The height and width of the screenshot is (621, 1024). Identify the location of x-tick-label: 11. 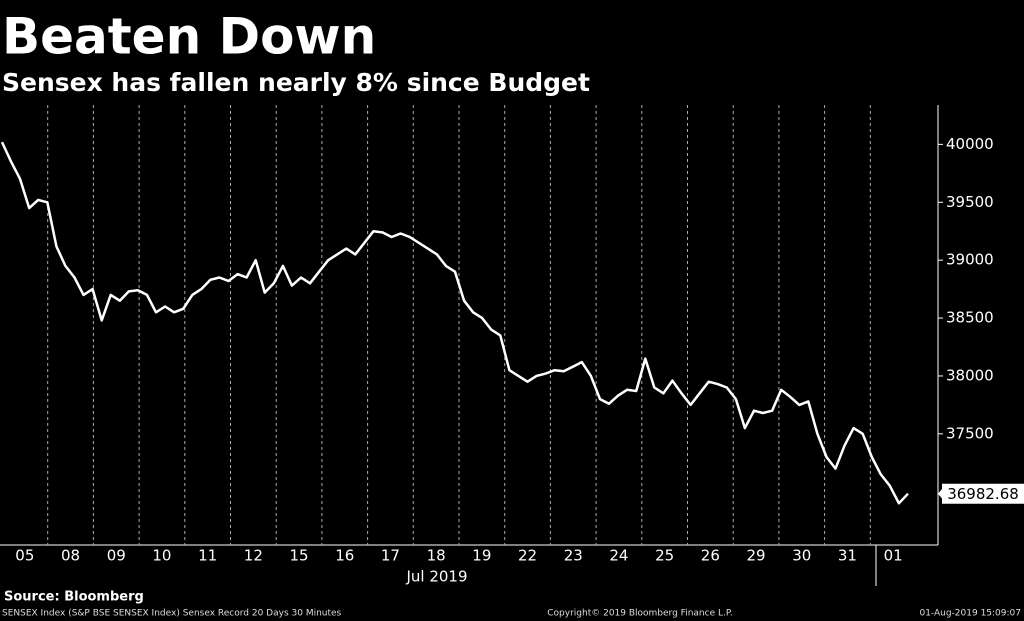
(207, 556).